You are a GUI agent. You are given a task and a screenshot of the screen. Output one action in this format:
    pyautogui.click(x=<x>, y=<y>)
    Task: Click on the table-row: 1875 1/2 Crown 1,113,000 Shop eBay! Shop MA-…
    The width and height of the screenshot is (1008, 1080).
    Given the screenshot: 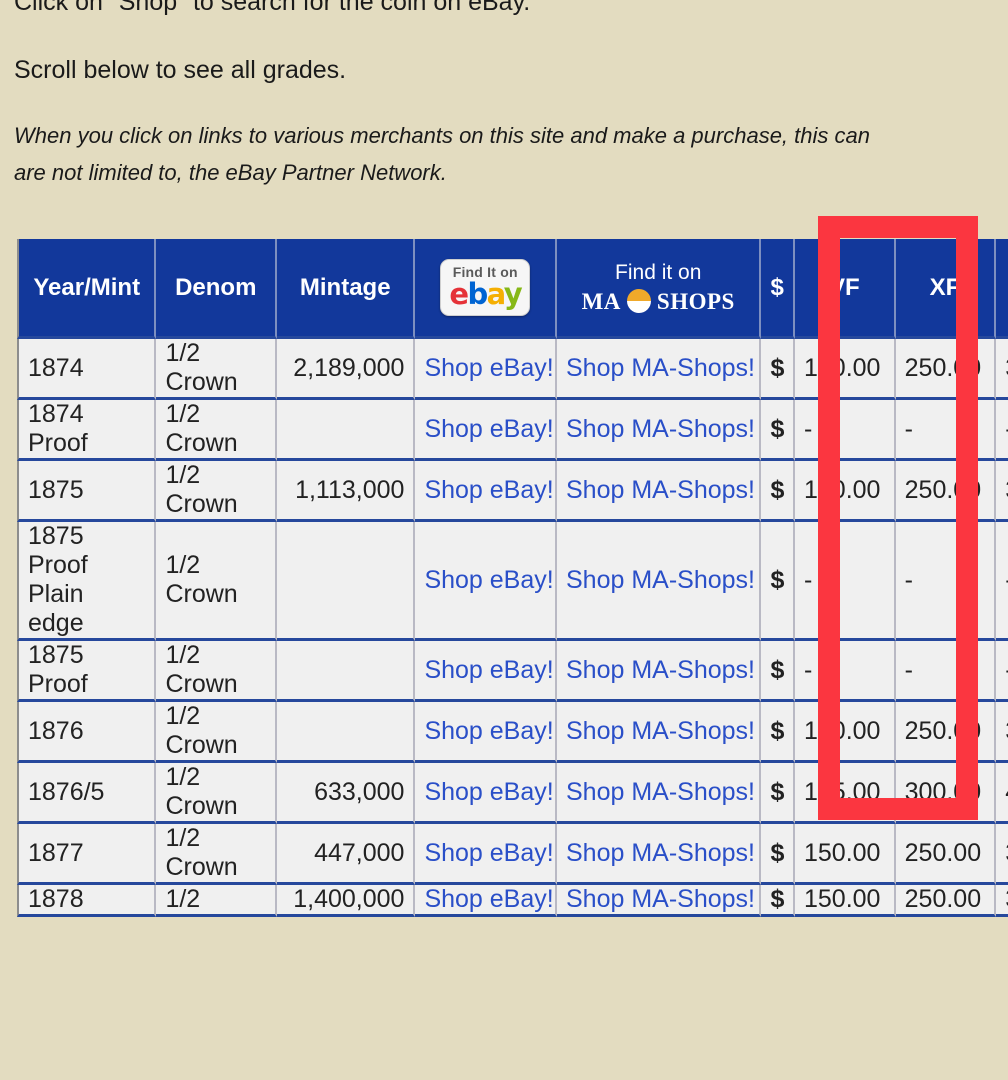 What is the action you would take?
    pyautogui.click(x=512, y=491)
    